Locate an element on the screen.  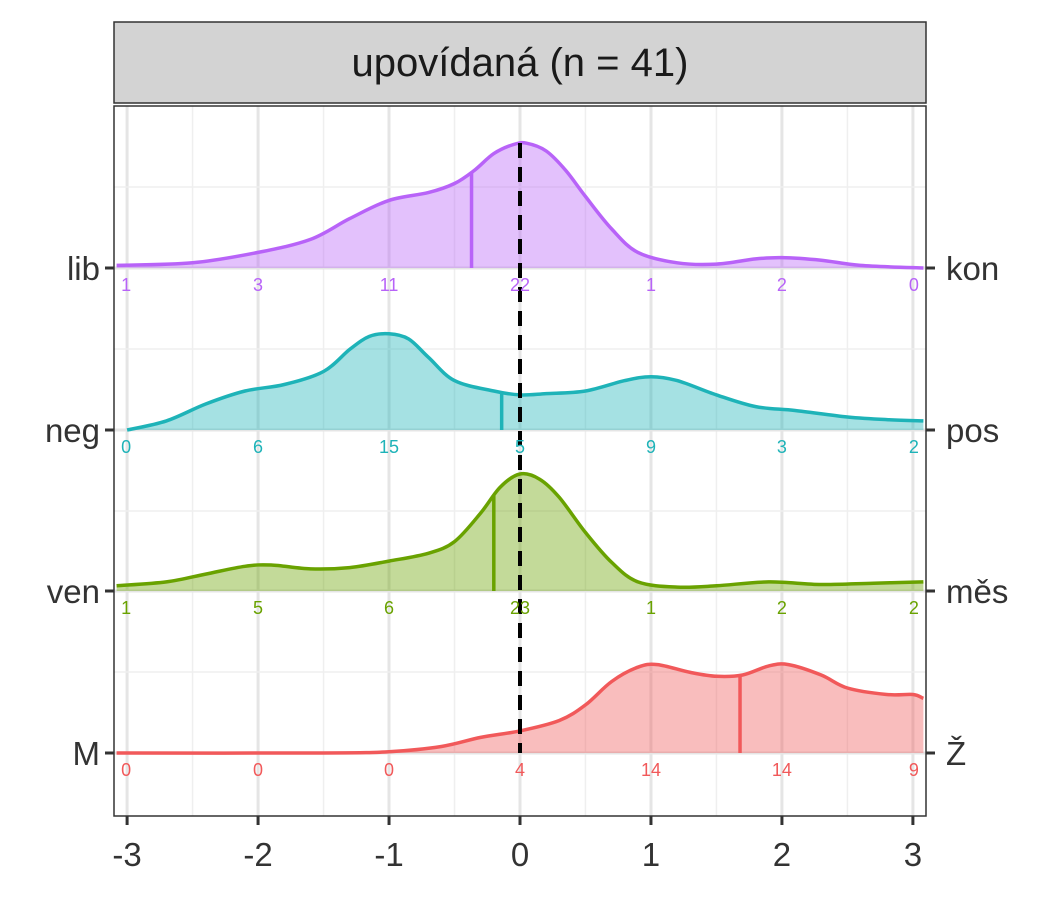
y-left-label: M is located at coordinates (87, 753).